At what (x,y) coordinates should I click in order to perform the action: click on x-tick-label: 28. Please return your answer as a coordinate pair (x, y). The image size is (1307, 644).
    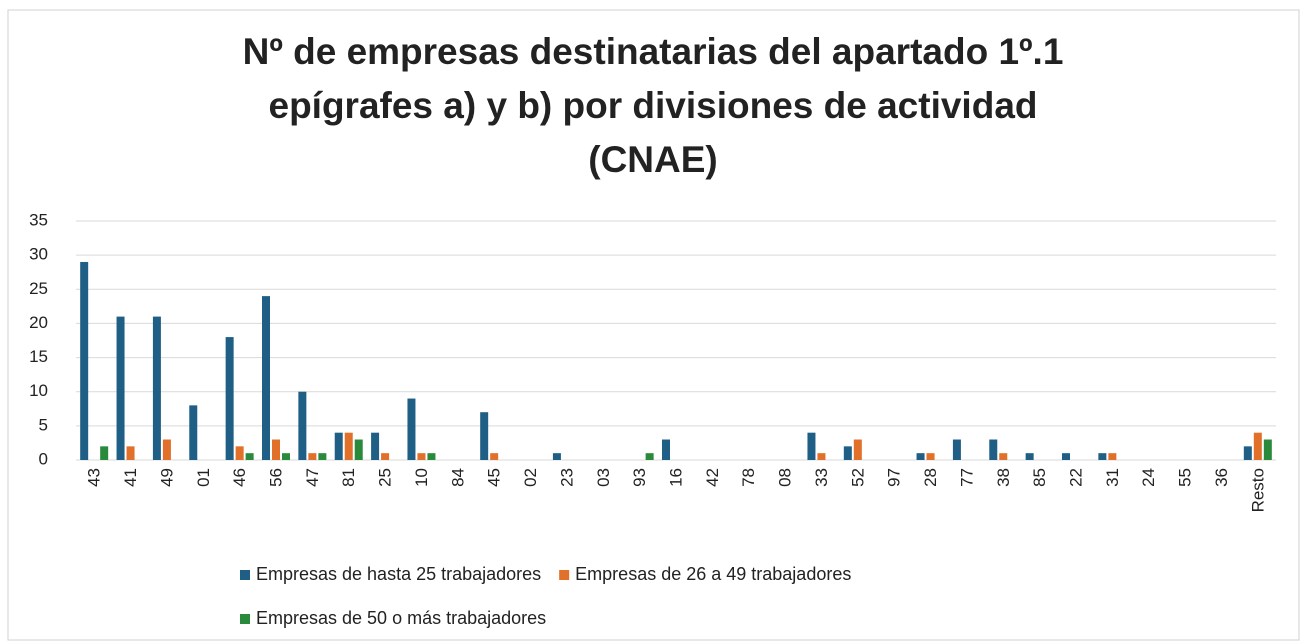
    Looking at the image, I should click on (930, 477).